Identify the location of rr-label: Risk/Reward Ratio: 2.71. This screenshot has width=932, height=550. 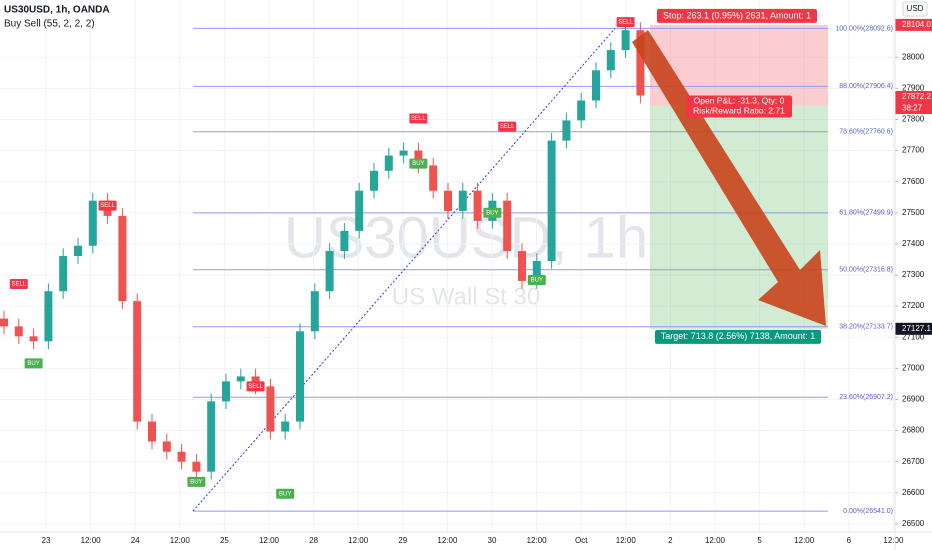
(739, 111).